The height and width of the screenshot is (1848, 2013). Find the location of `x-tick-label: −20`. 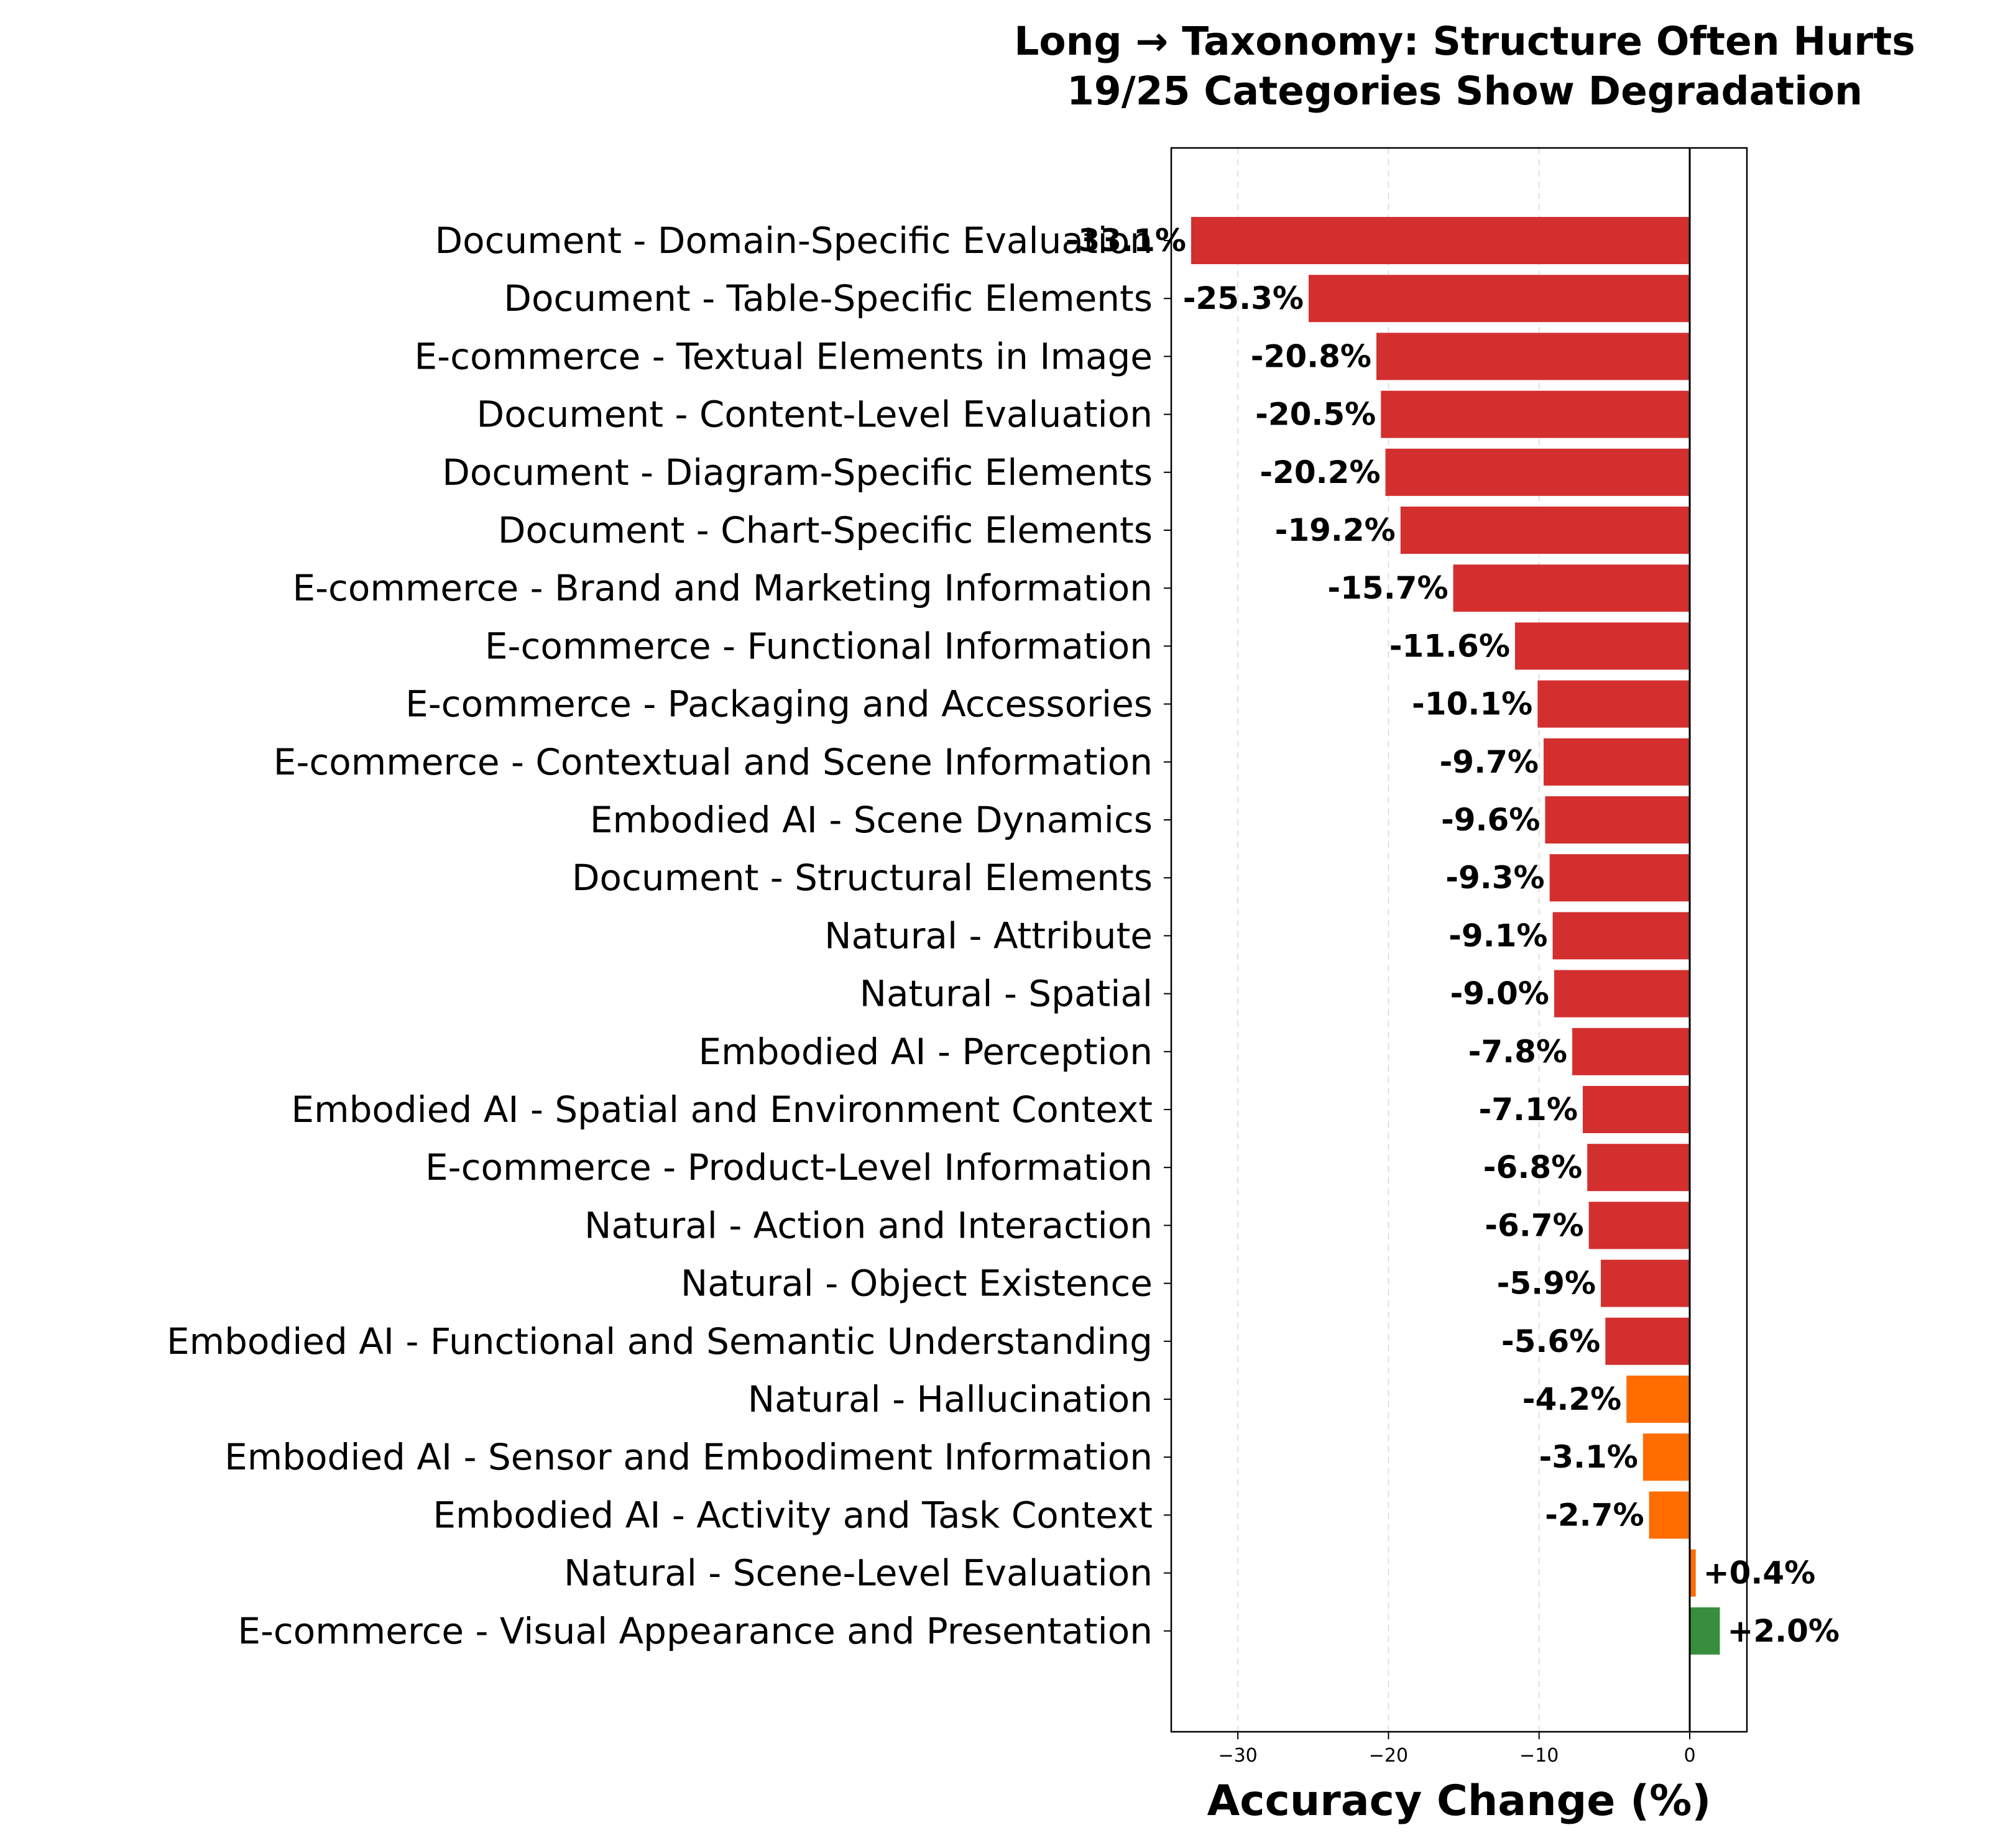

x-tick-label: −20 is located at coordinates (1388, 1756).